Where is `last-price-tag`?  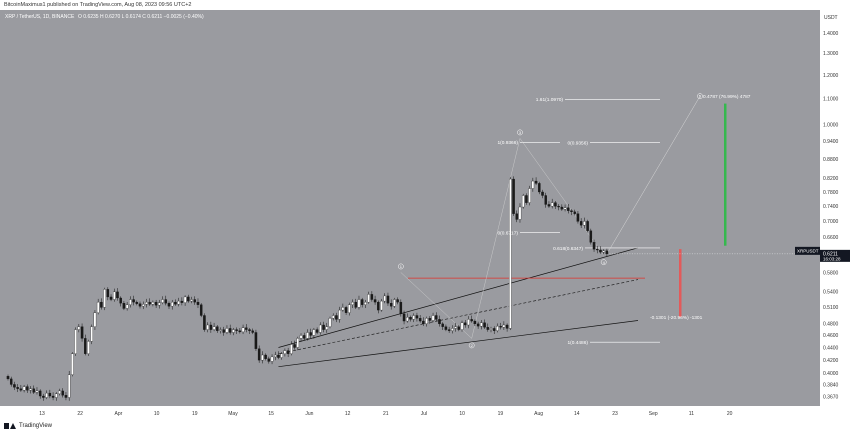 last-price-tag is located at coordinates (835, 255).